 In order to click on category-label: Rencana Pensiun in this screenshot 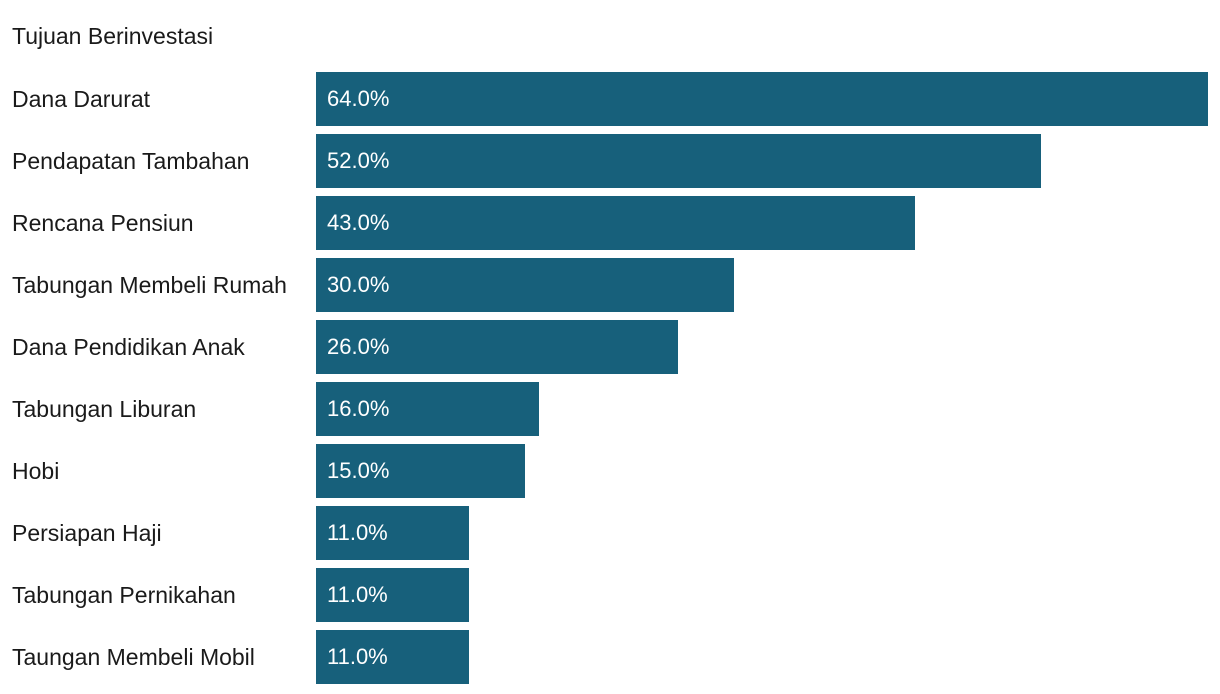, I will do `click(103, 223)`.